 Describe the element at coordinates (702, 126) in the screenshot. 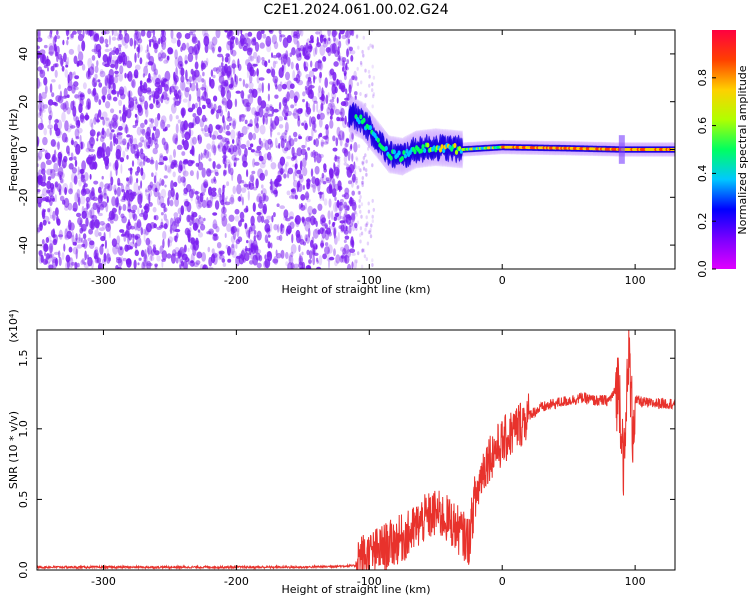

I see `colorbar-tick-label: 0.6` at that location.